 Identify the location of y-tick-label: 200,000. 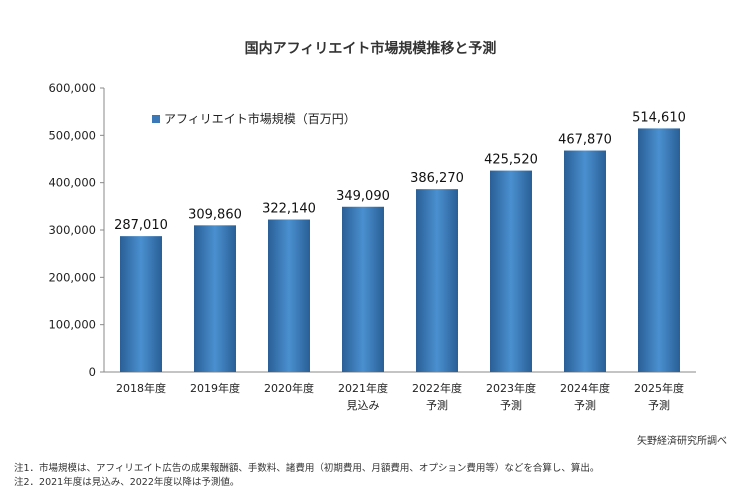
(72, 277).